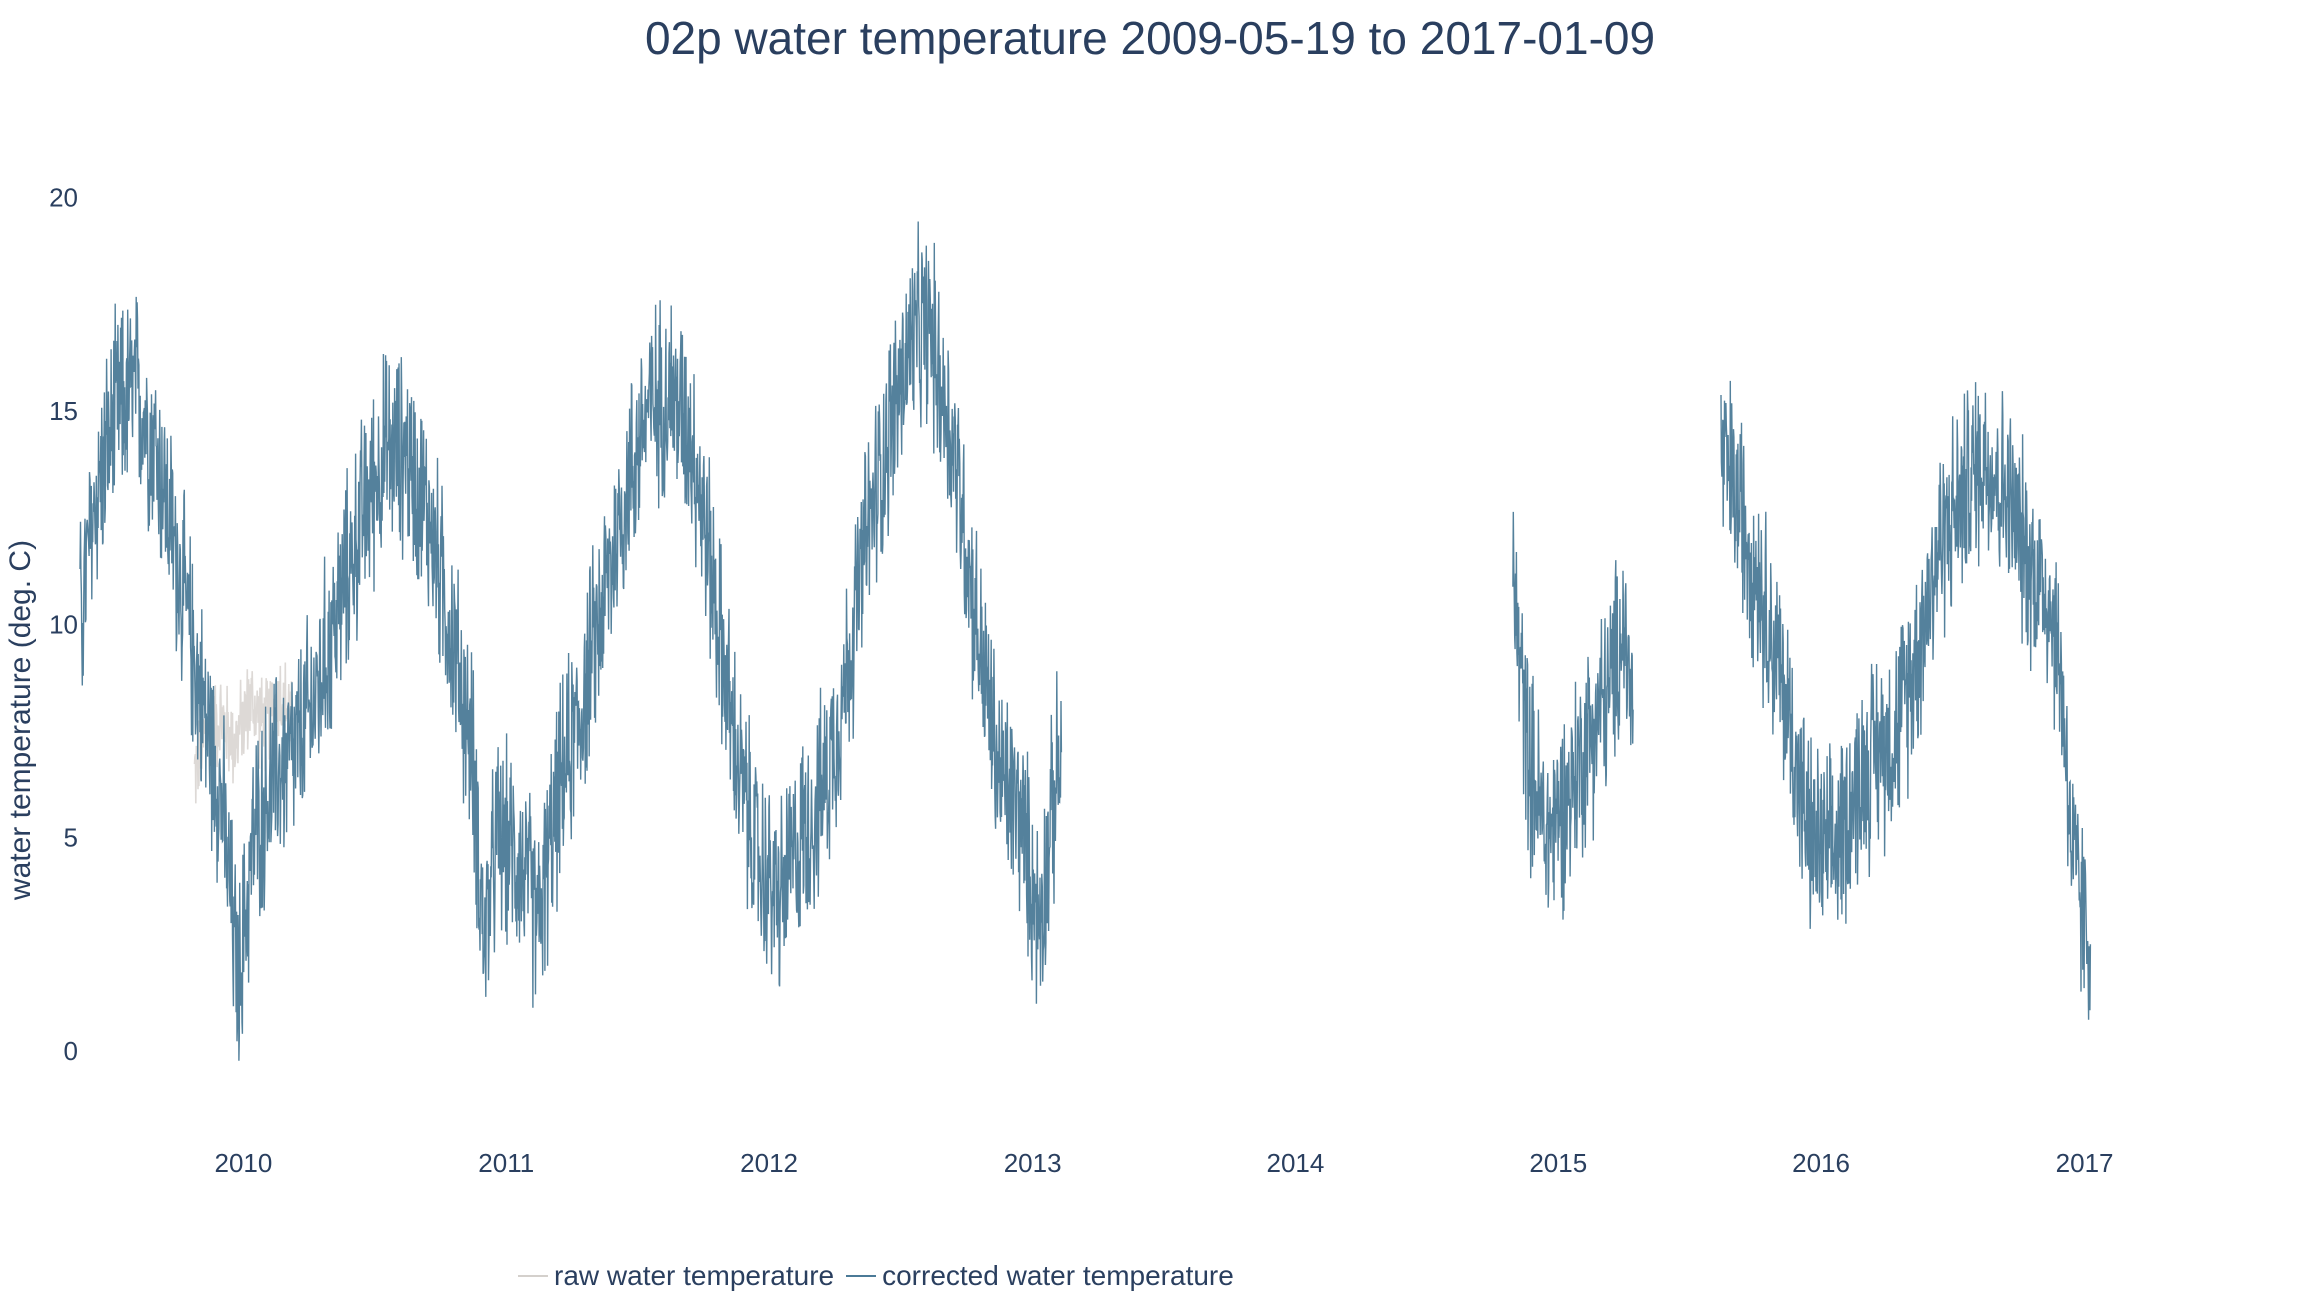  I want to click on x-axis-ticks: 2010 2011 2012 2013 2014 2015 2016 2017, so click(1164, 1163).